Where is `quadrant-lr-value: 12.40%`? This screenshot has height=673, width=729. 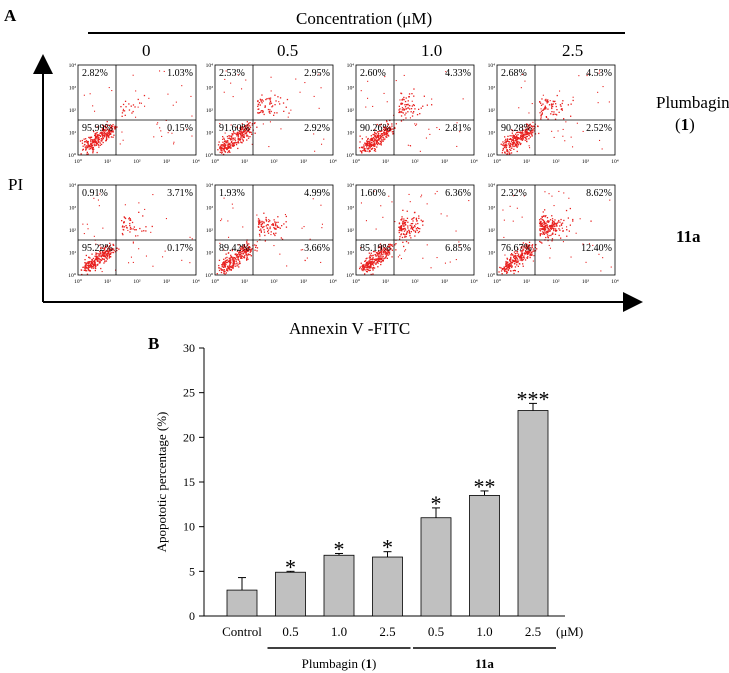 quadrant-lr-value: 12.40% is located at coordinates (596, 248).